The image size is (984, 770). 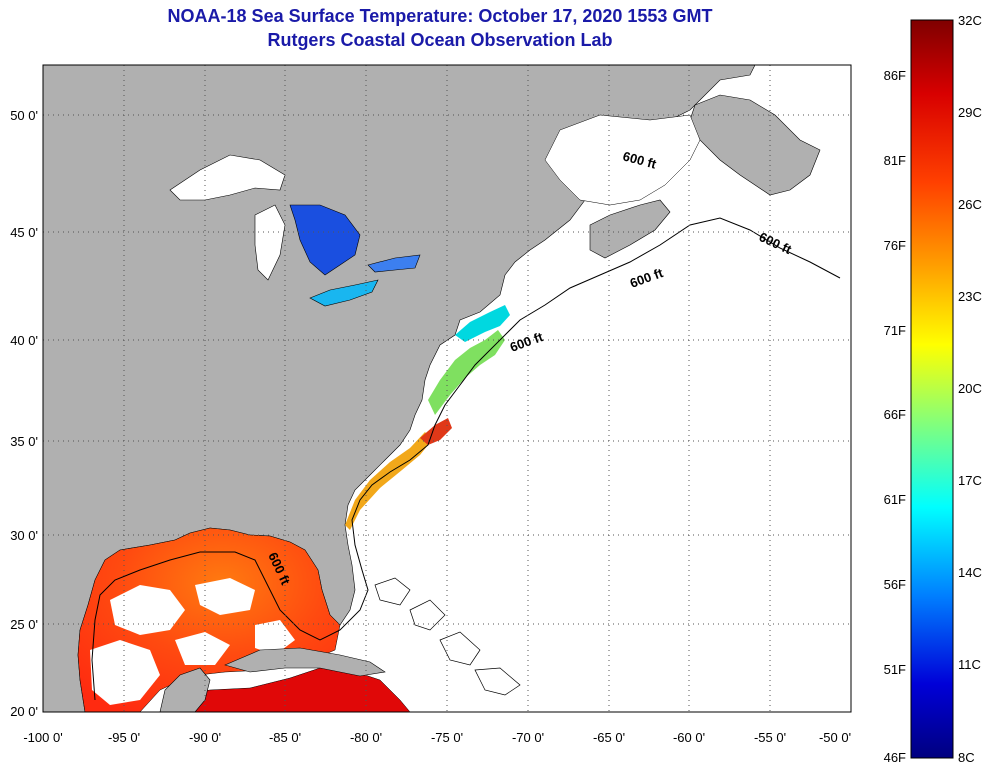 I want to click on gulf-cloud-cover, so click(x=192, y=641).